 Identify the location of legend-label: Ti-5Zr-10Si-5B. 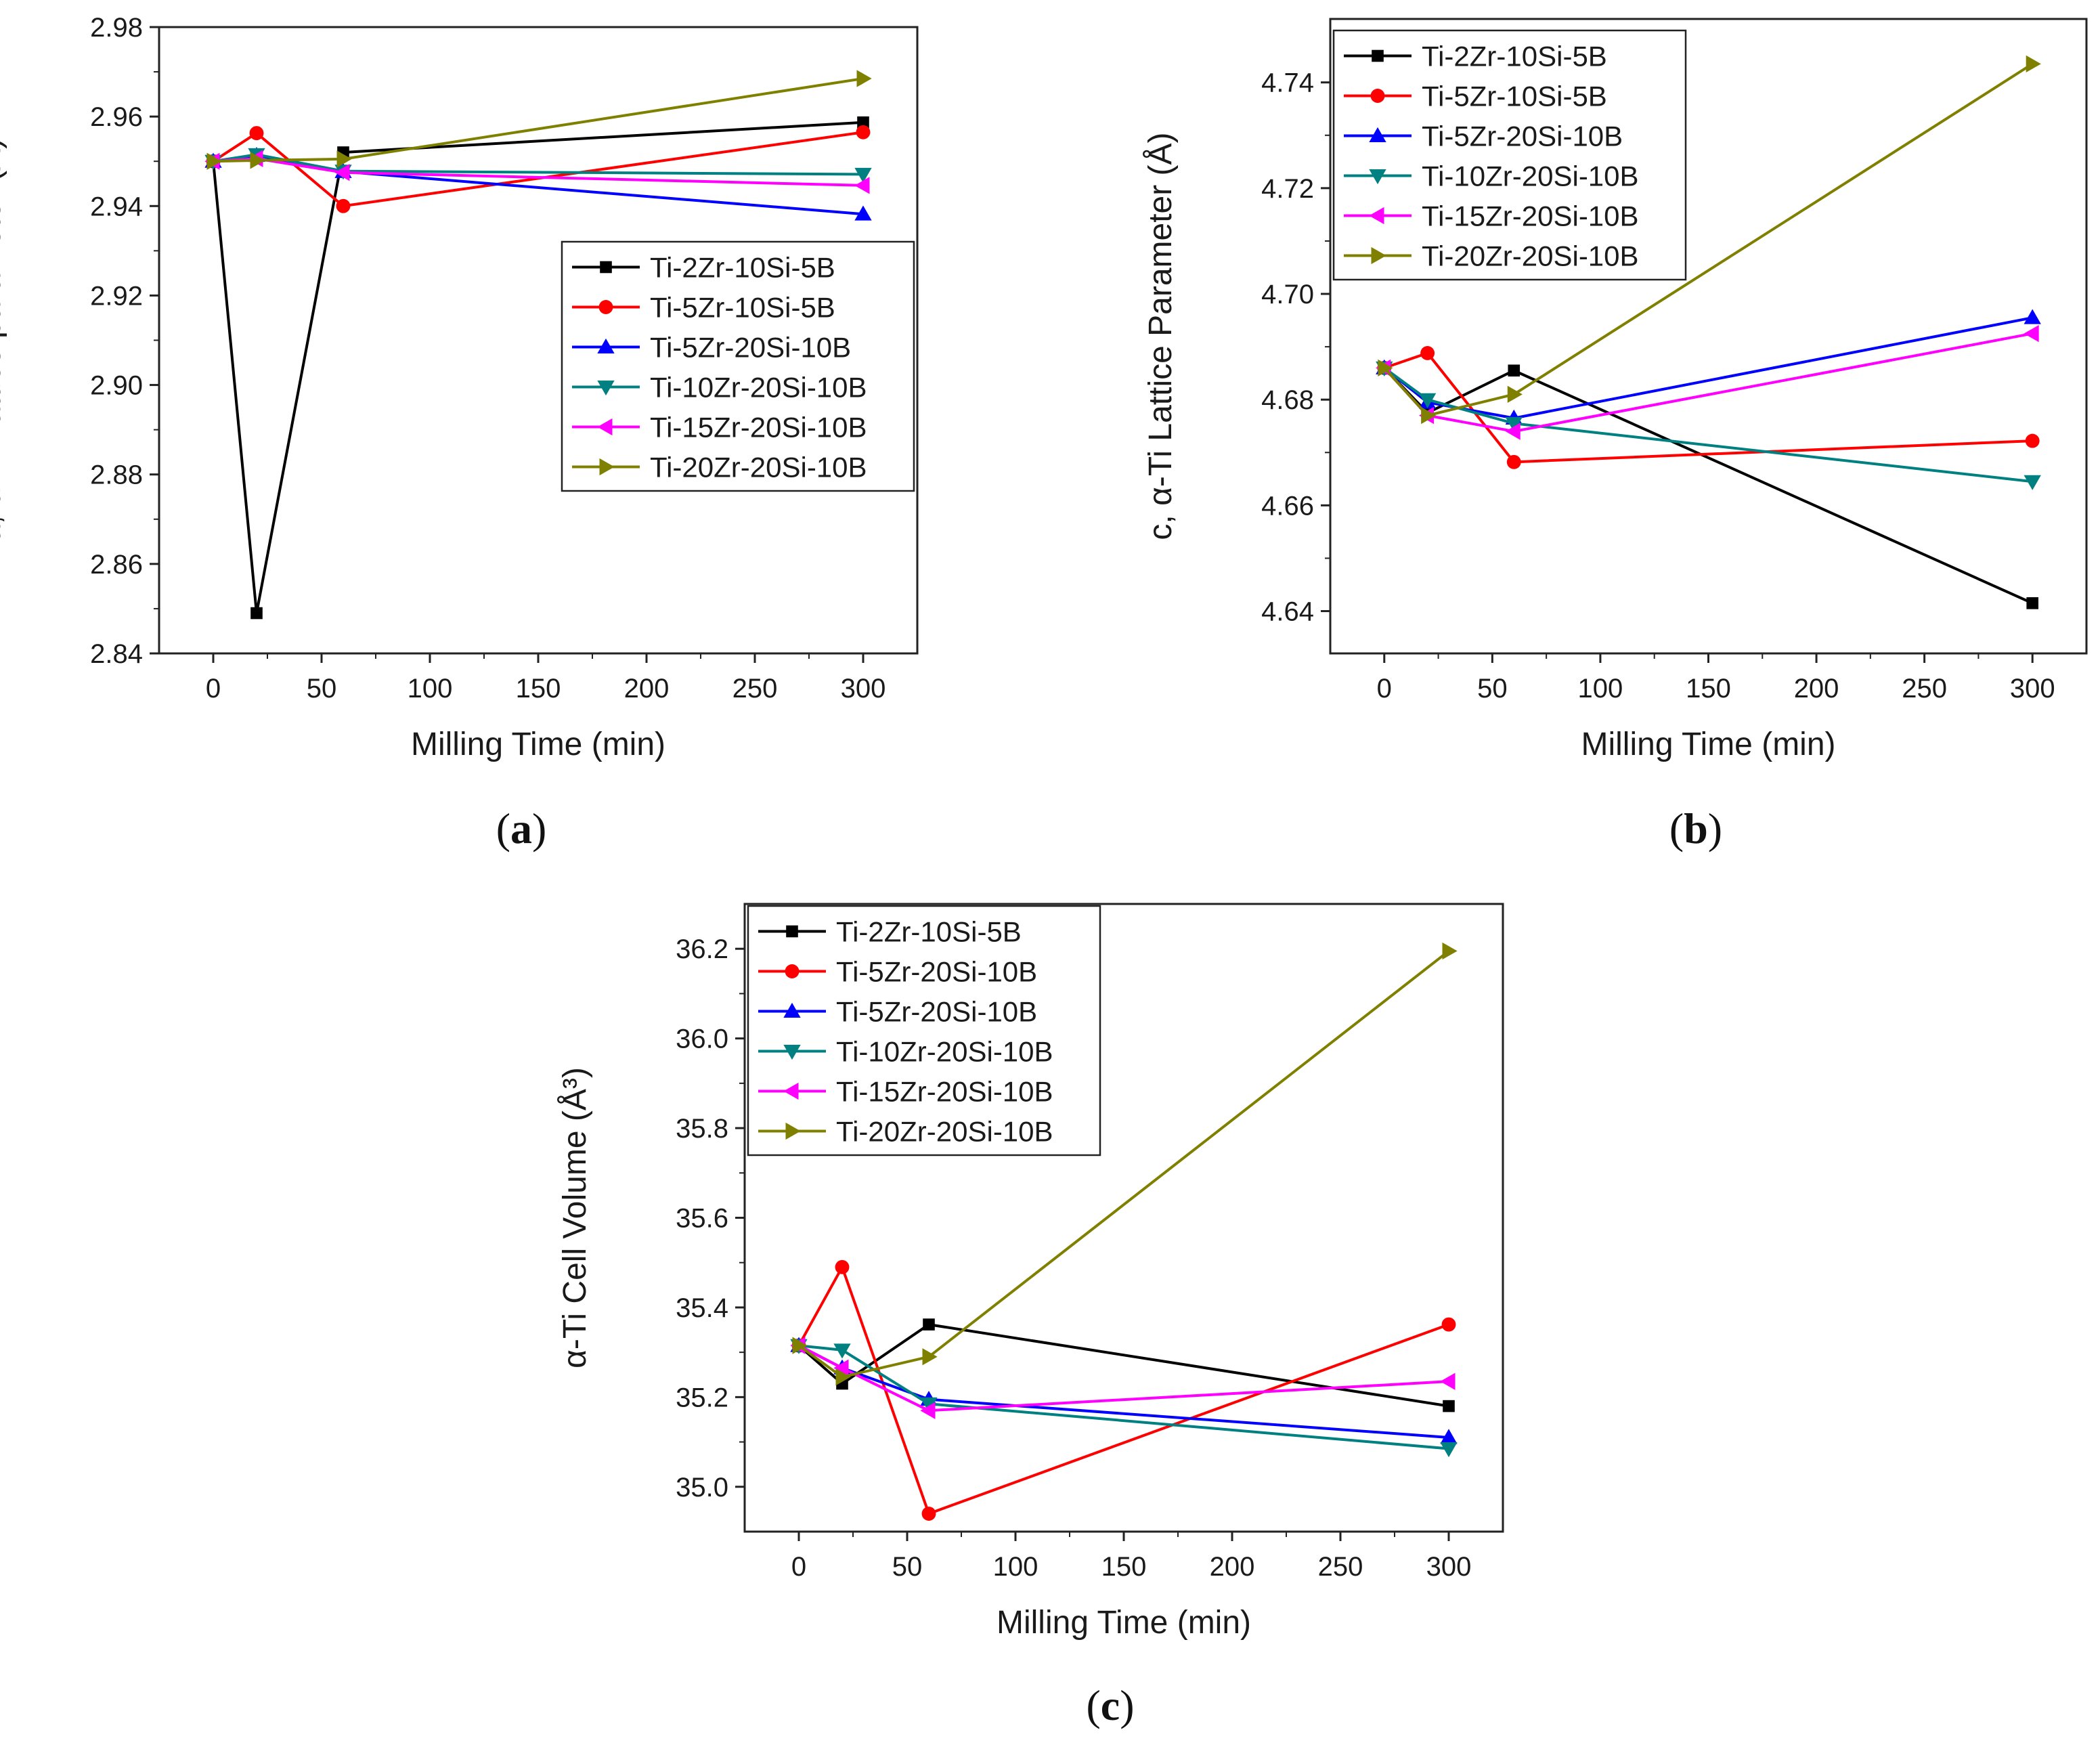
(742, 308).